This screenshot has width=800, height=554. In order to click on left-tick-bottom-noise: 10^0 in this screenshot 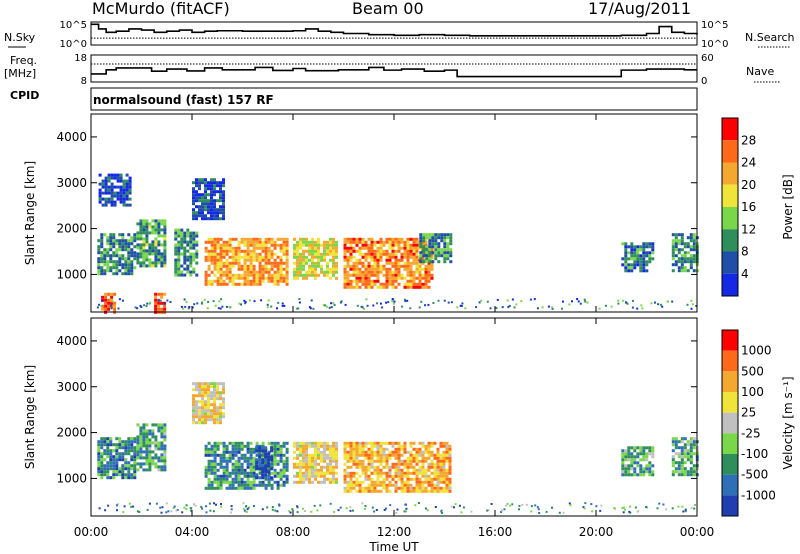, I will do `click(73, 44)`.